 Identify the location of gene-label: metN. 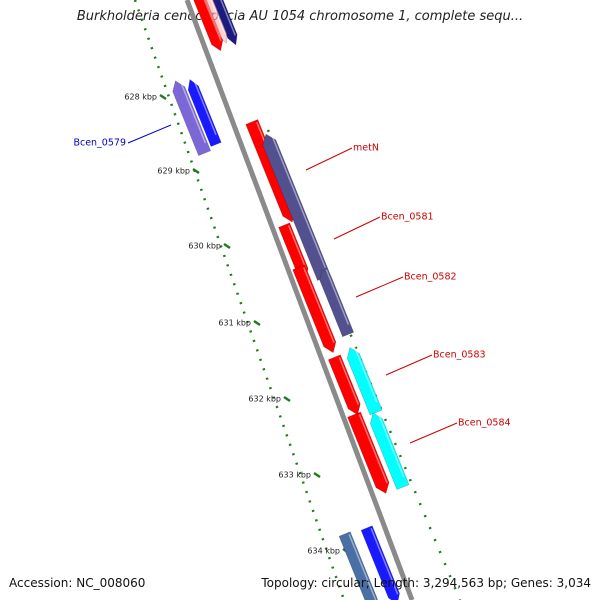
(366, 148).